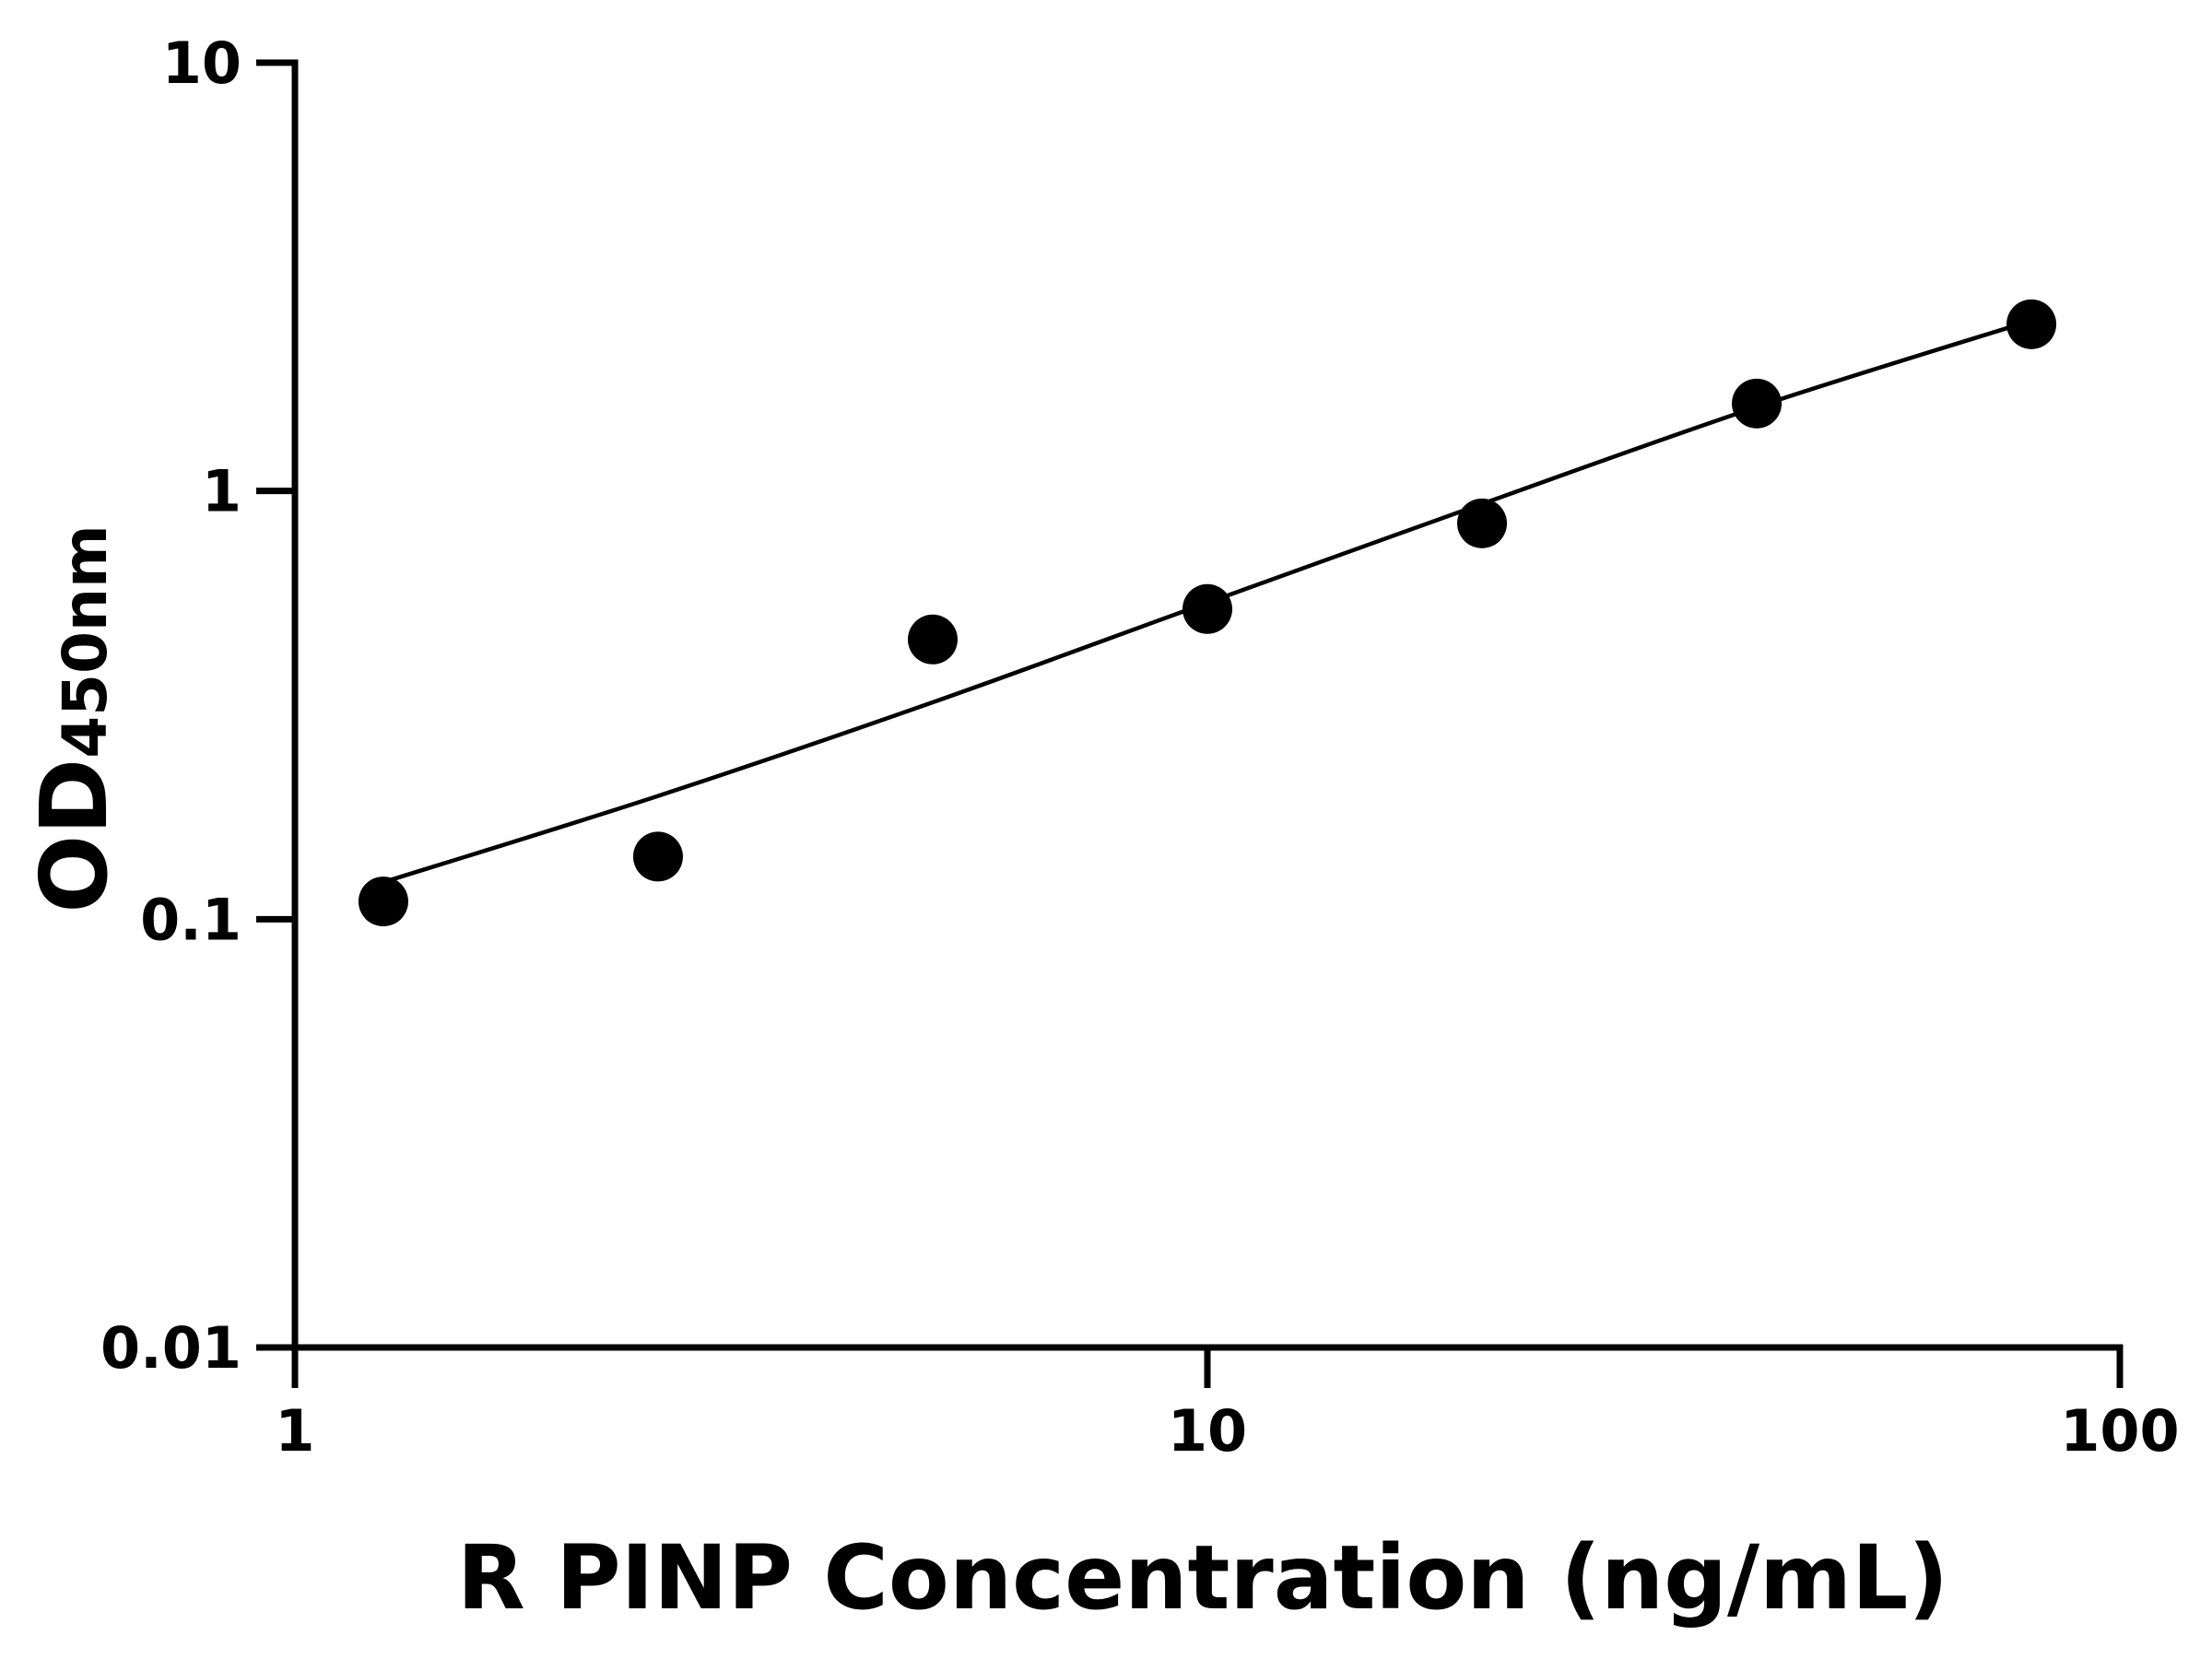 The height and width of the screenshot is (1659, 2212). I want to click on y-tick-label: 1, so click(221, 491).